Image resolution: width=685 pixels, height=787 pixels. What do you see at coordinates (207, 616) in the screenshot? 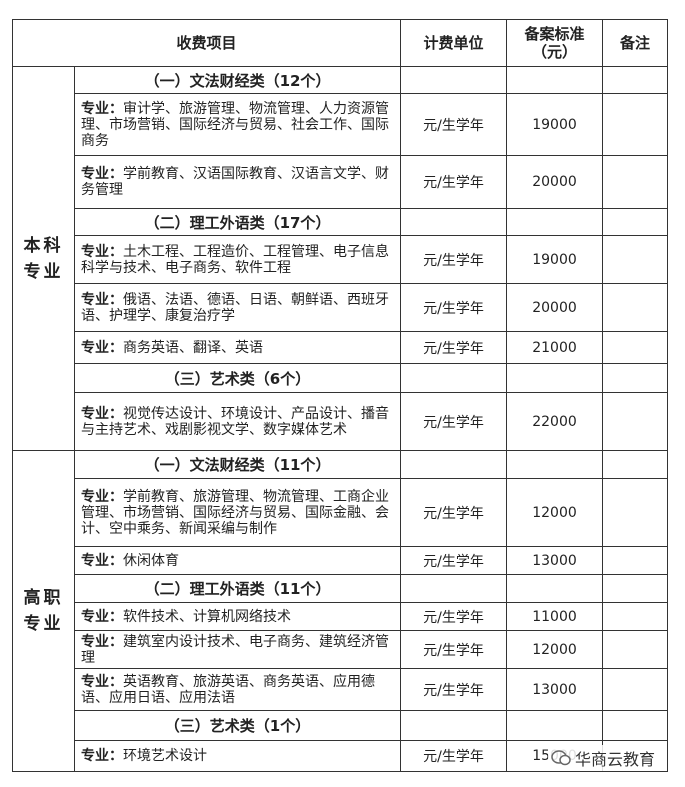
I see `majors: 软件技术、计算机网络技术` at bounding box center [207, 616].